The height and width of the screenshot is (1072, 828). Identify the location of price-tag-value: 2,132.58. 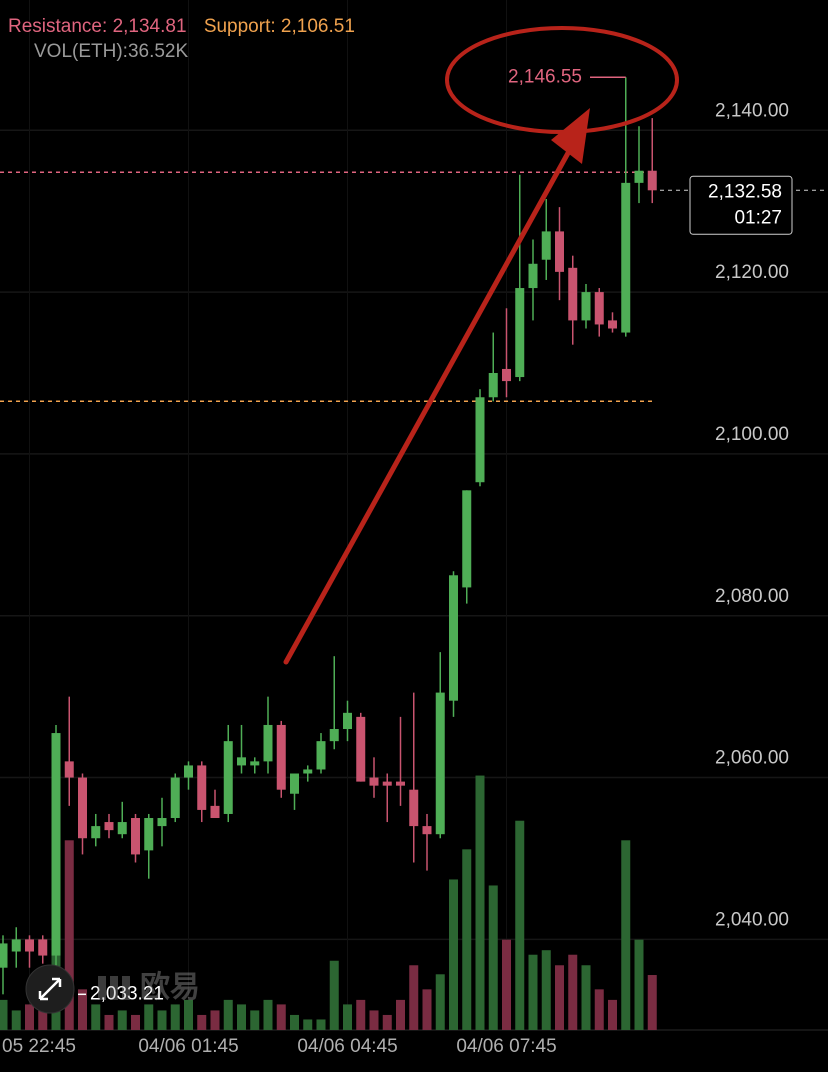
(745, 191).